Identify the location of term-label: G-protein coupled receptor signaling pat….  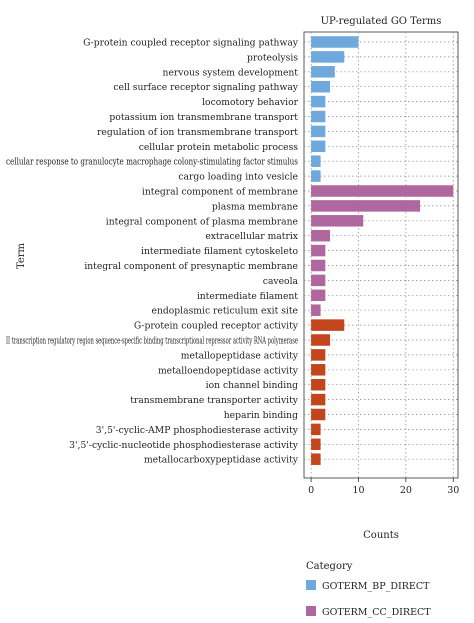
(191, 43).